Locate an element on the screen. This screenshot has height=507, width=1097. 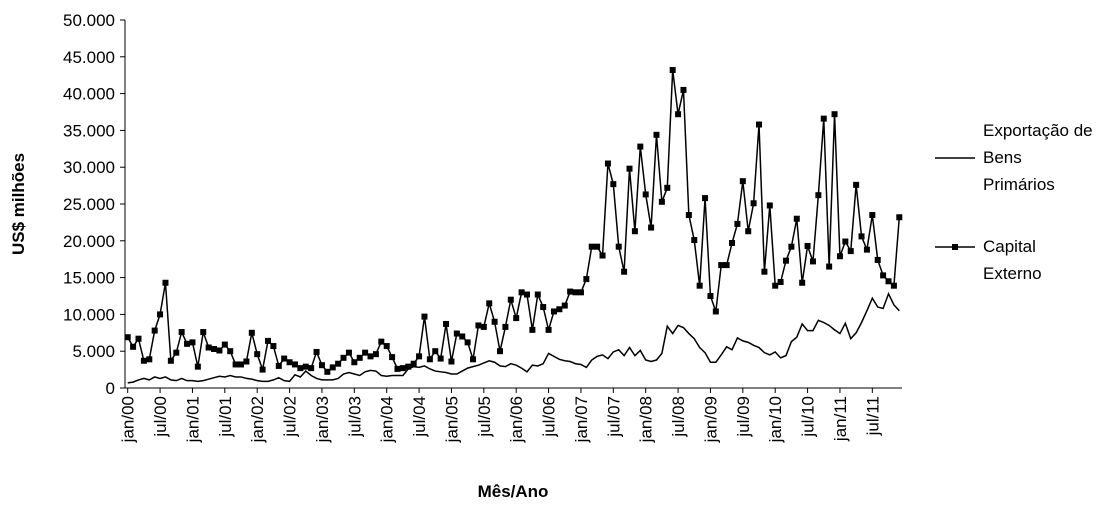
y-tick-label: 10.000 is located at coordinates (89, 314).